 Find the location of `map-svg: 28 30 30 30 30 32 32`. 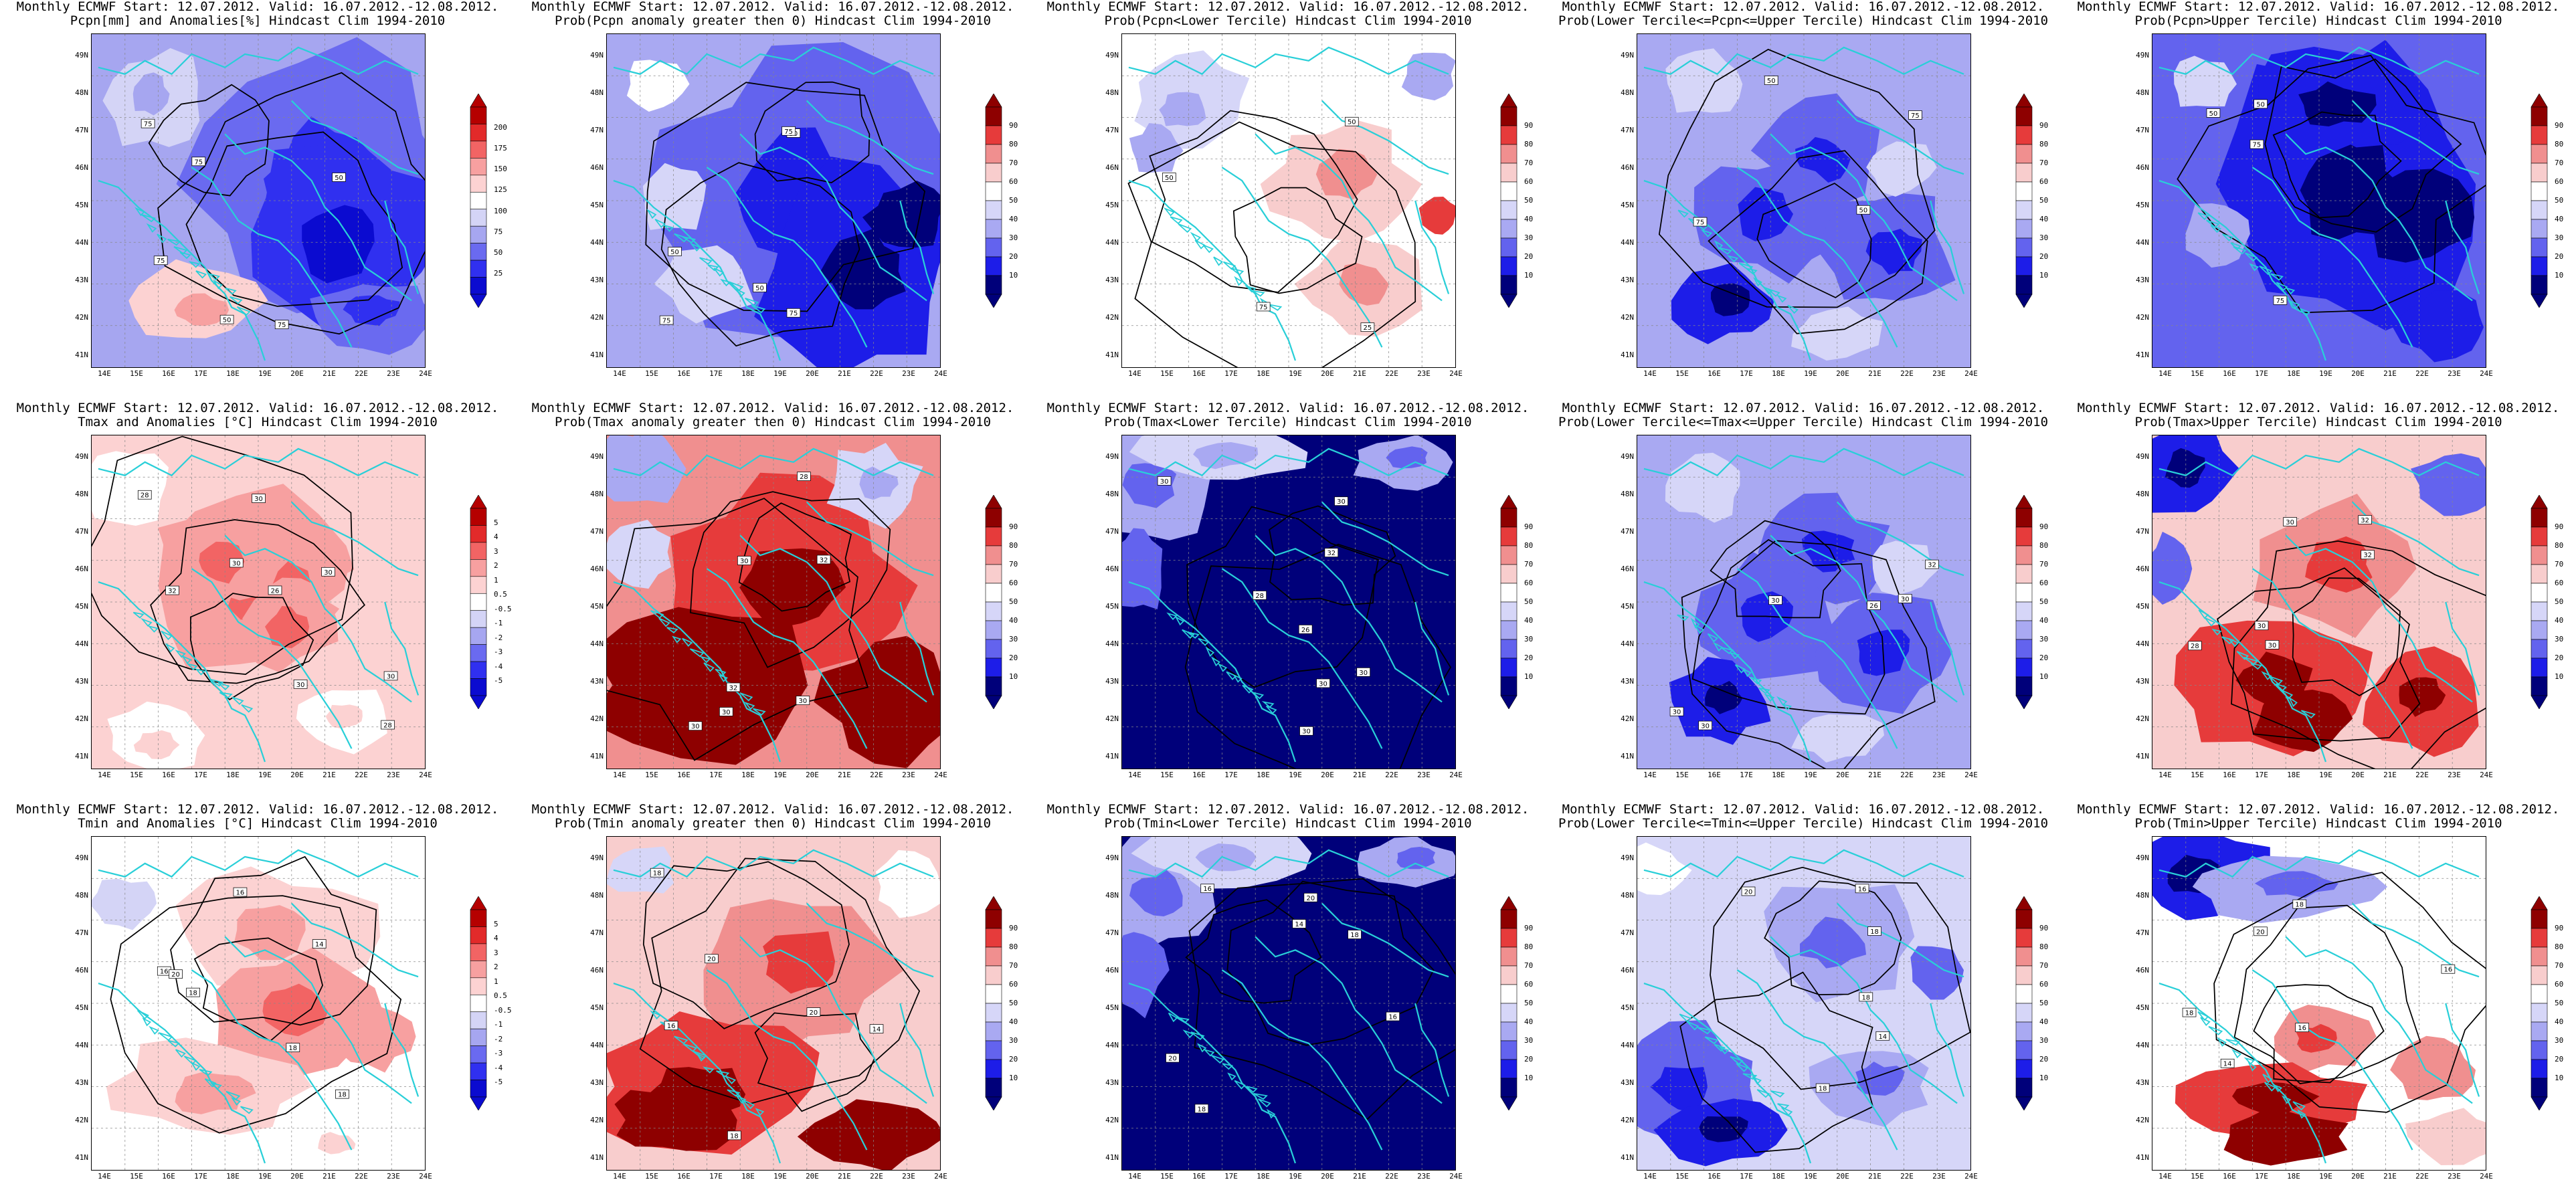

map-svg: 28 30 30 30 30 32 32 is located at coordinates (773, 602).